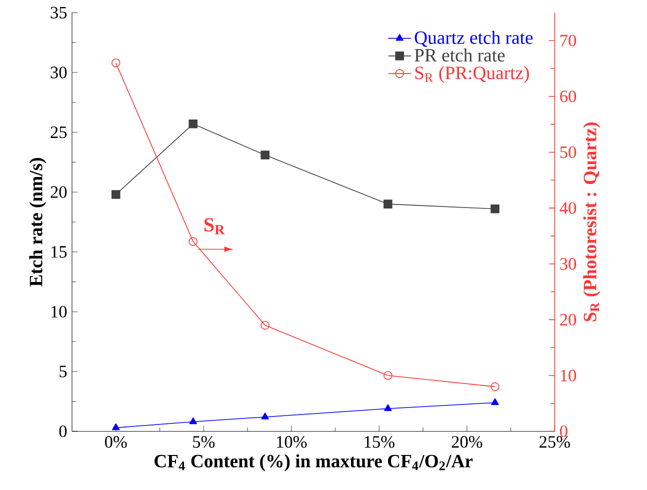 The height and width of the screenshot is (490, 647). I want to click on y2-tick-label: 0, so click(564, 431).